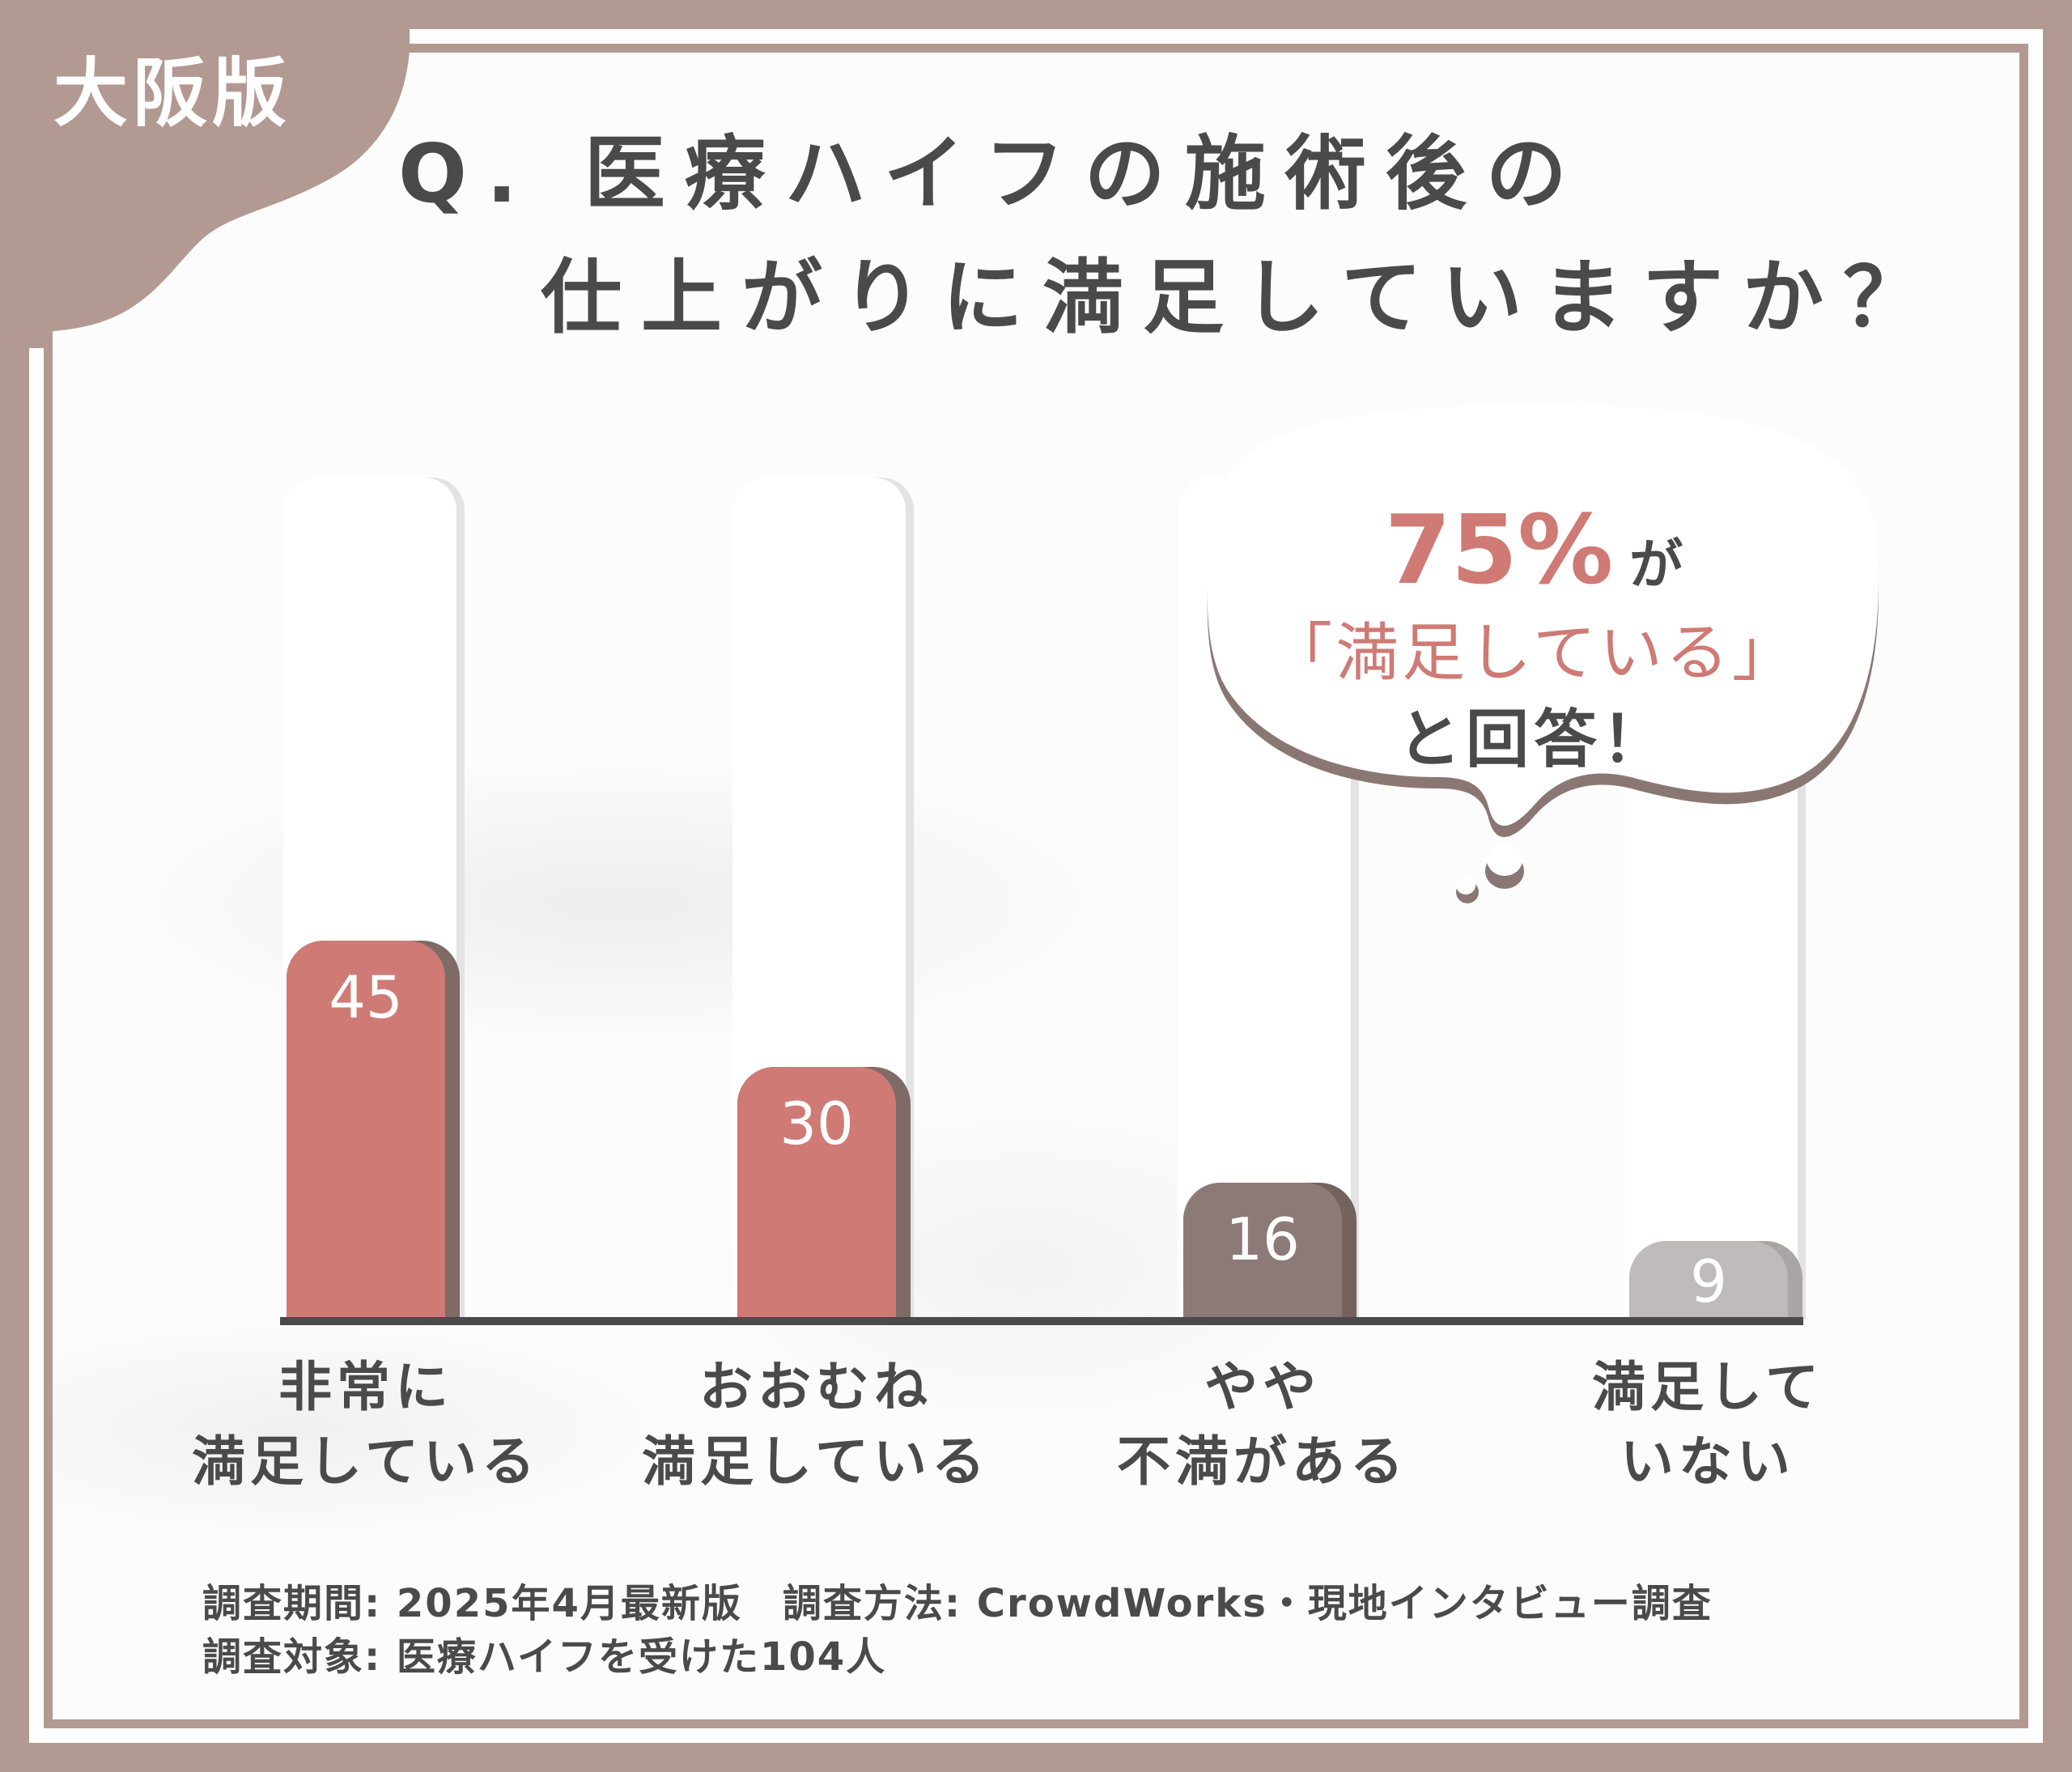  I want to click on bar-mostly-satisfied: 30, so click(816, 1193).